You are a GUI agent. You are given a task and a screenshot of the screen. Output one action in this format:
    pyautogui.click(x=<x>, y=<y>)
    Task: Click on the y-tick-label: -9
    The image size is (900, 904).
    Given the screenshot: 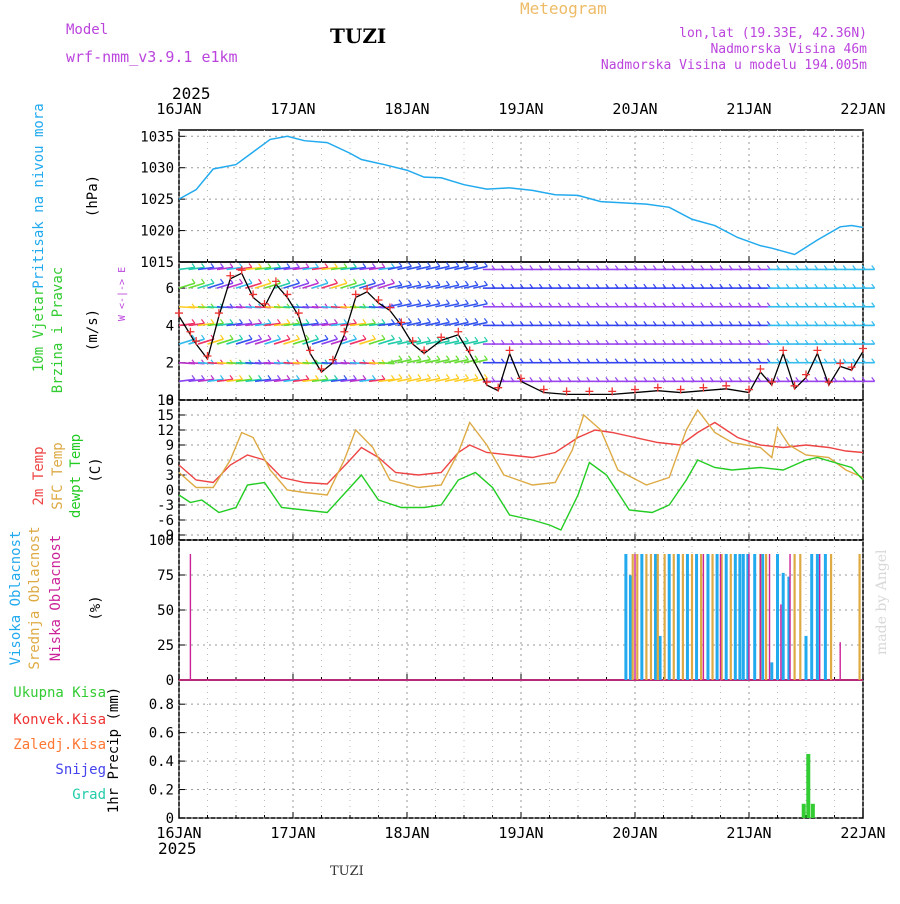 What is the action you would take?
    pyautogui.click(x=165, y=536)
    